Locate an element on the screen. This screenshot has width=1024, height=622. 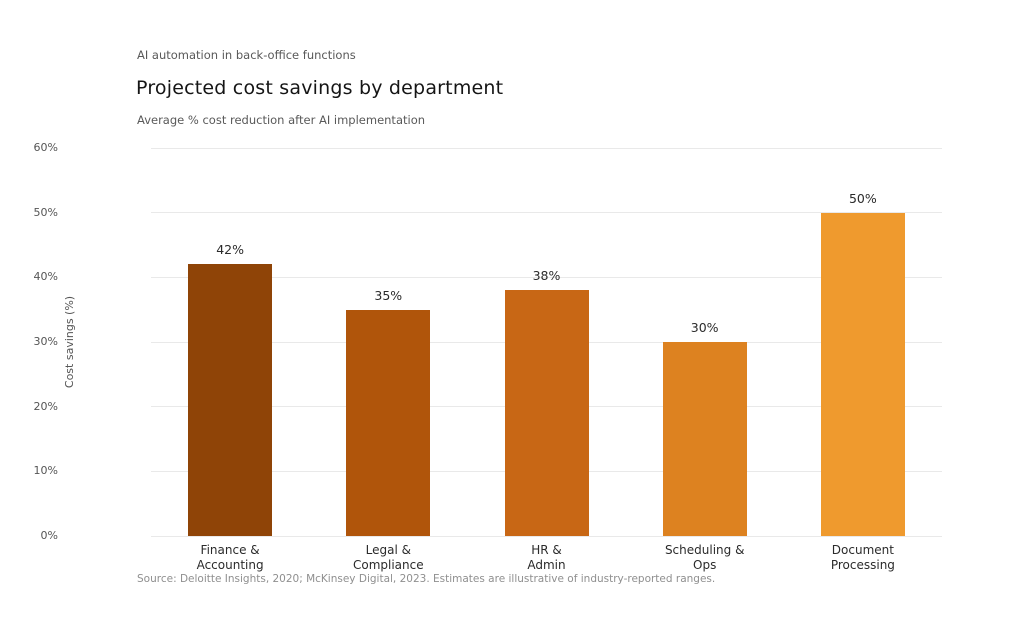
x-tick-label: Scheduling & Ops is located at coordinates (704, 557).